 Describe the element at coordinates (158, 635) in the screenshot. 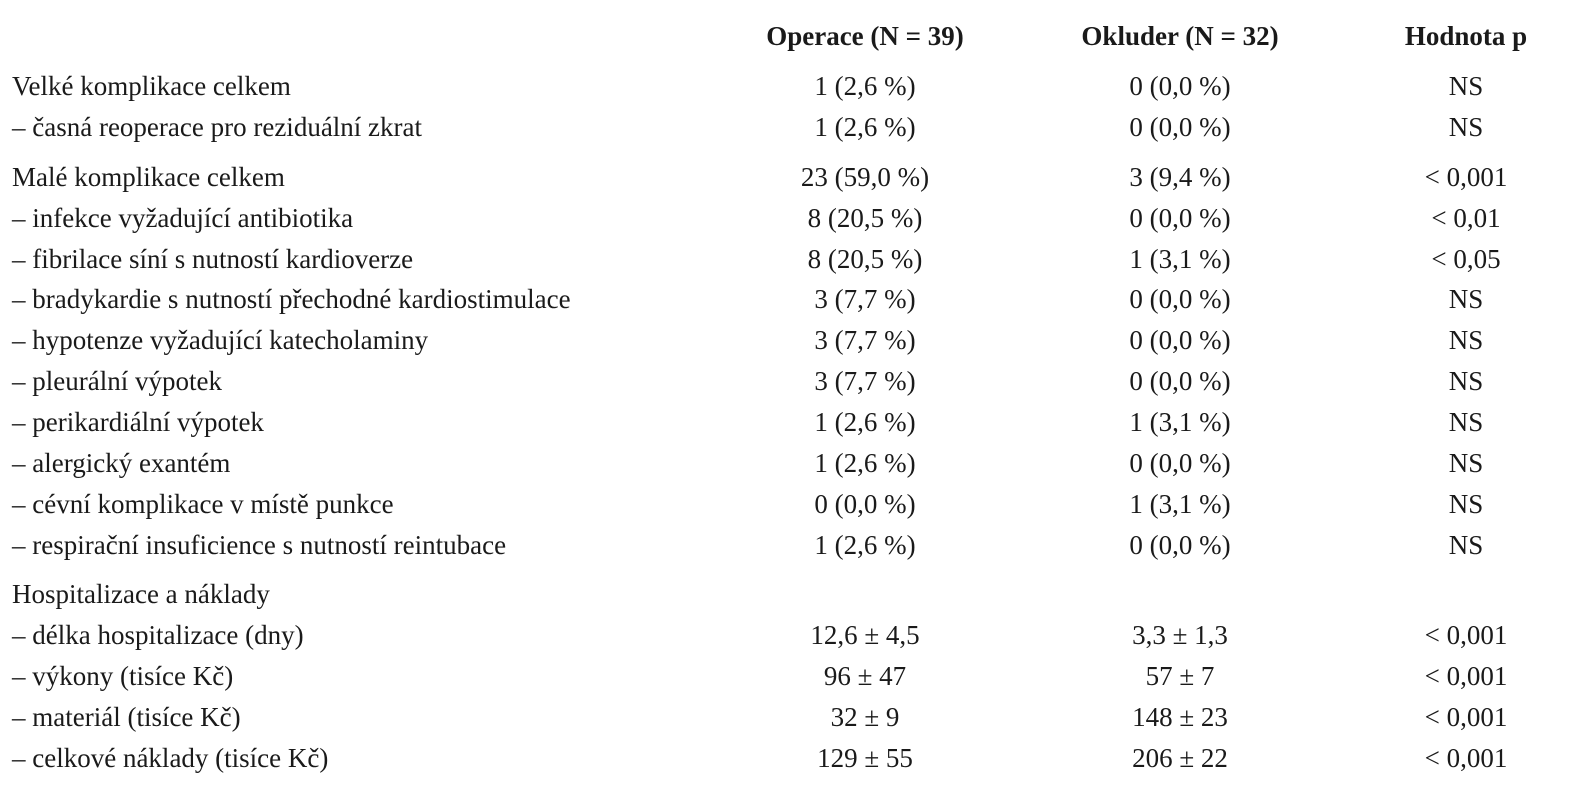

I see `row-label: – délka hospitalizace (dny)` at that location.